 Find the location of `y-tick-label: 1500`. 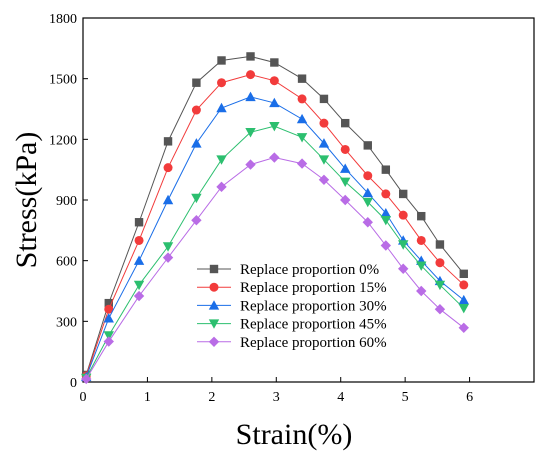

y-tick-label: 1500 is located at coordinates (63, 80).